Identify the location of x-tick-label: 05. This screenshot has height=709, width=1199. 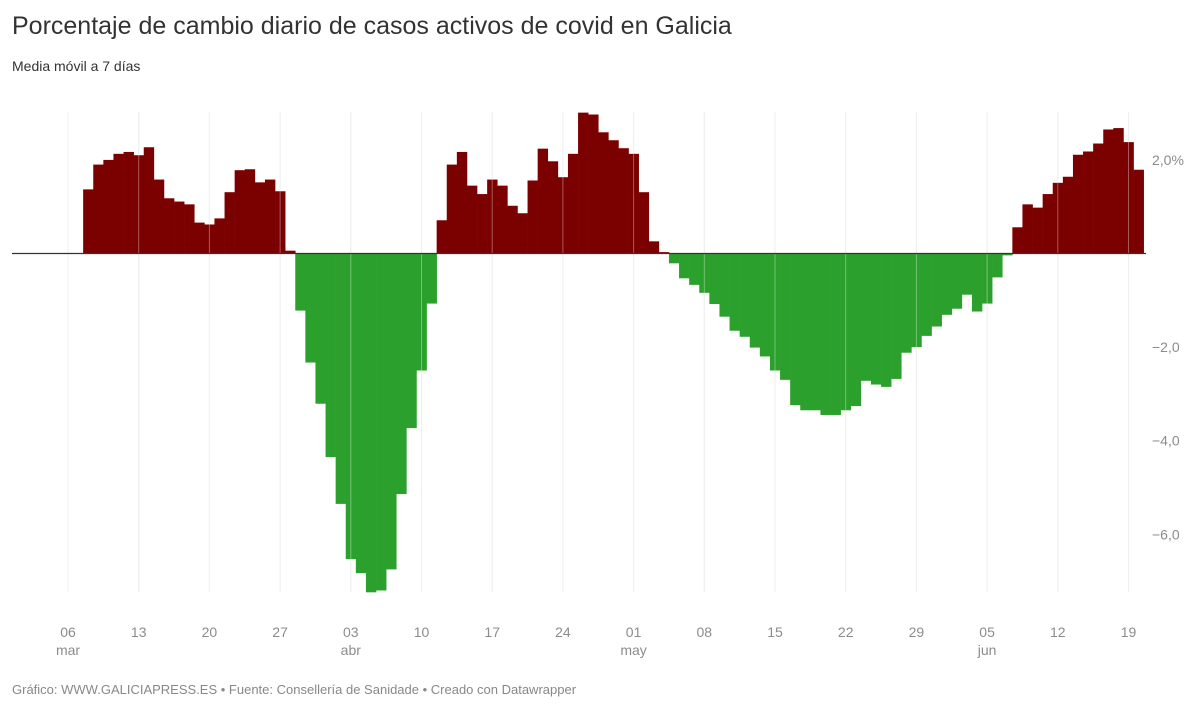
(987, 632).